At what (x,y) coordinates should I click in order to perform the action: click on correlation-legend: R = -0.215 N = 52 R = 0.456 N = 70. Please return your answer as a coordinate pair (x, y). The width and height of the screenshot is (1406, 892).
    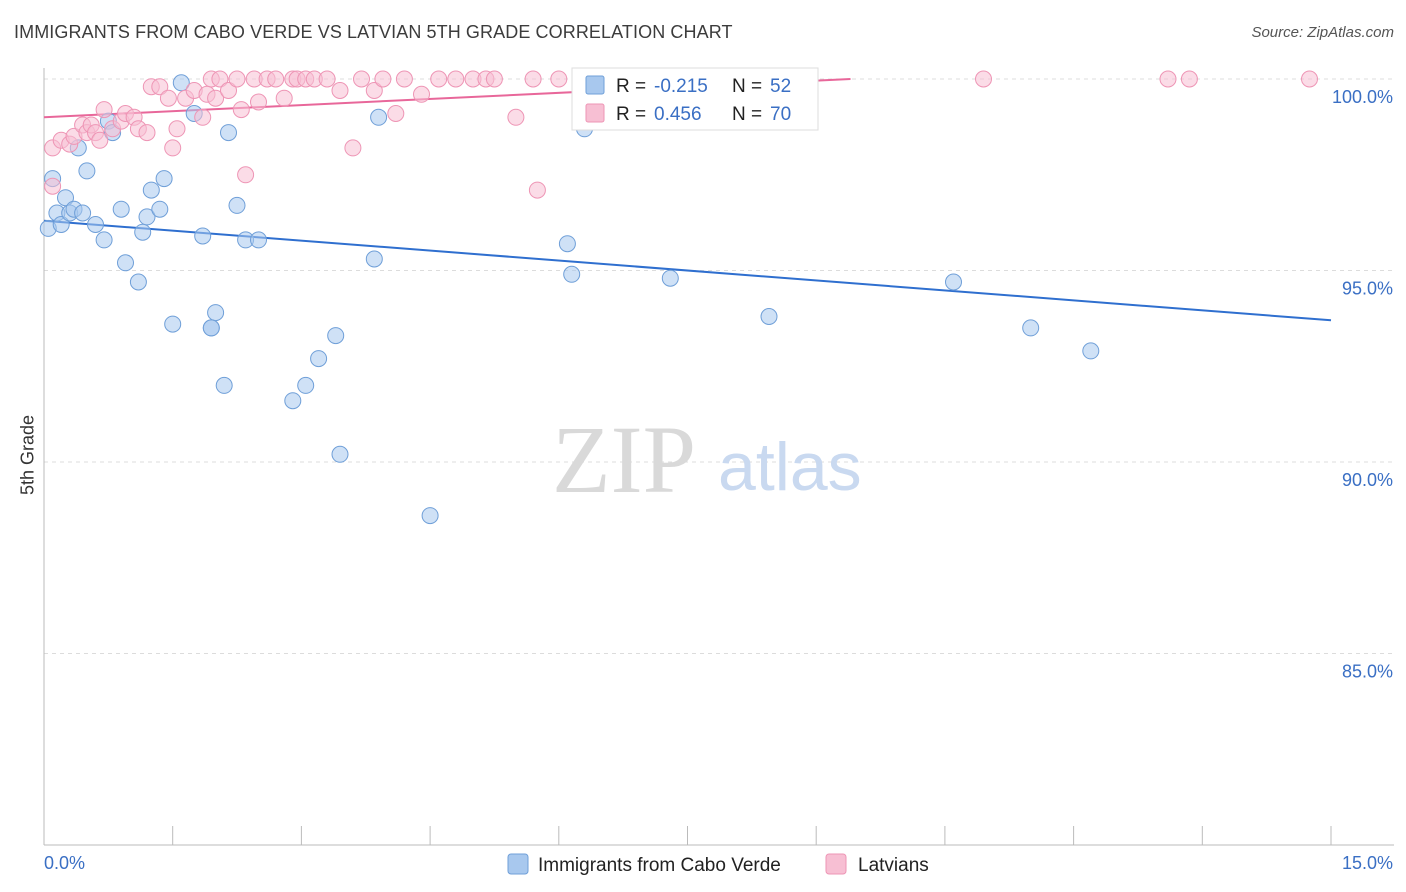
    Looking at the image, I should click on (695, 99).